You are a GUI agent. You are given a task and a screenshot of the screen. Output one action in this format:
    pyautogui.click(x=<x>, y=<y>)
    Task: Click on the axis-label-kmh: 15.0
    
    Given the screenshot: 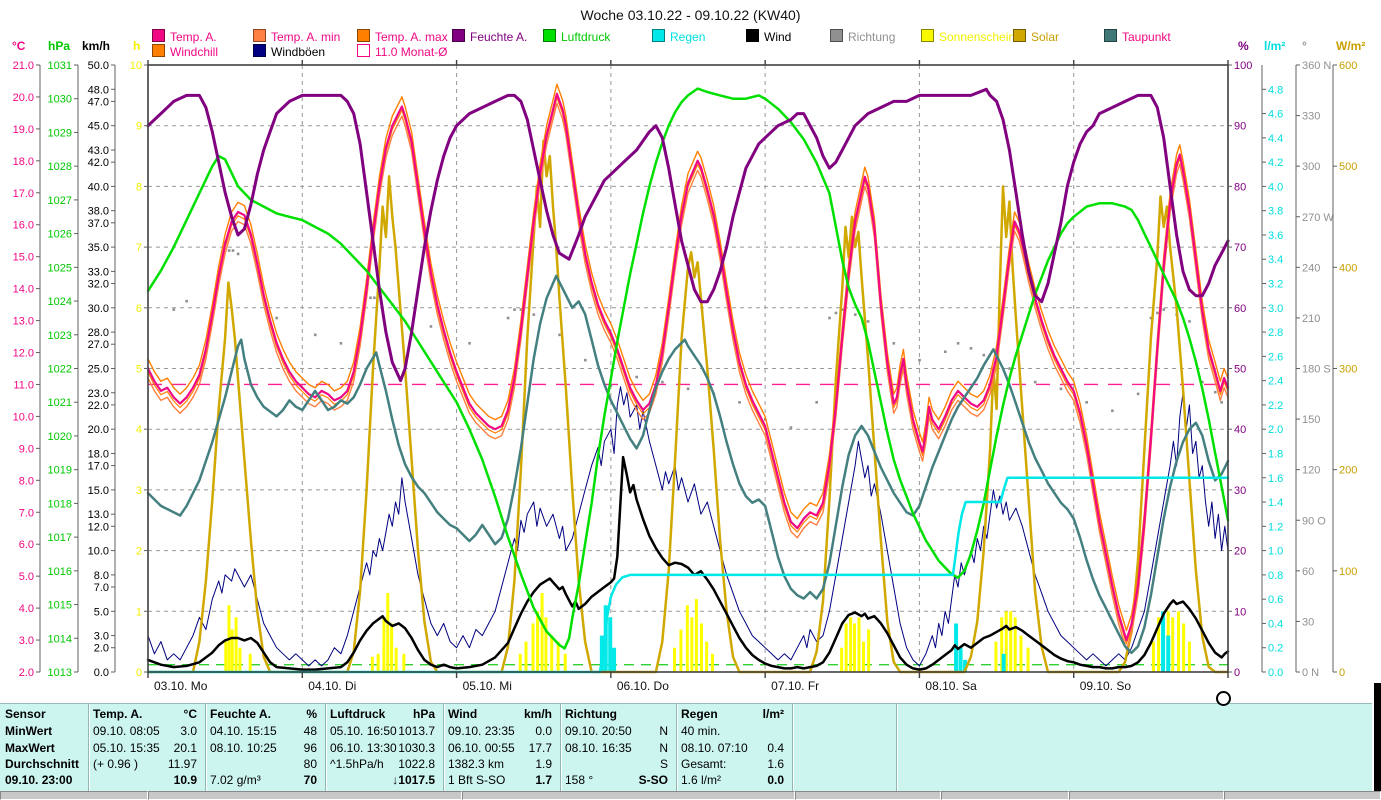 What is the action you would take?
    pyautogui.click(x=98, y=491)
    